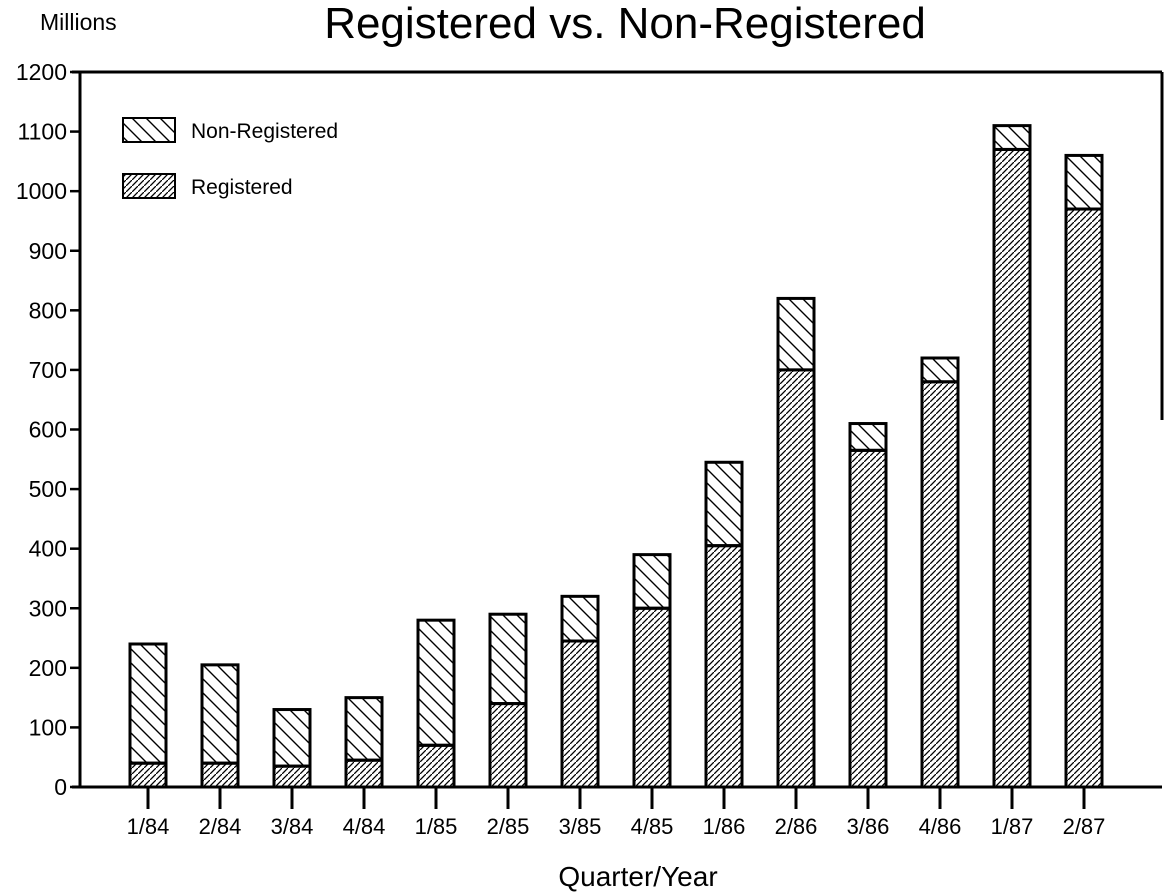 The height and width of the screenshot is (894, 1168). I want to click on legend-label-registered: Registered, so click(242, 187).